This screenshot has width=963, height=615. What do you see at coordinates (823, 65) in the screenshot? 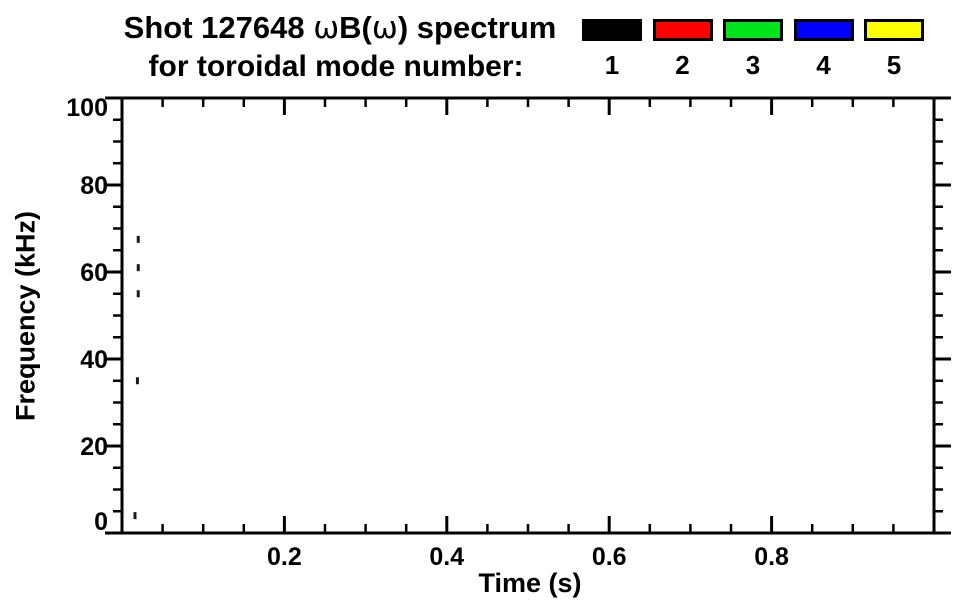
I see `legend-label-4: 4` at bounding box center [823, 65].